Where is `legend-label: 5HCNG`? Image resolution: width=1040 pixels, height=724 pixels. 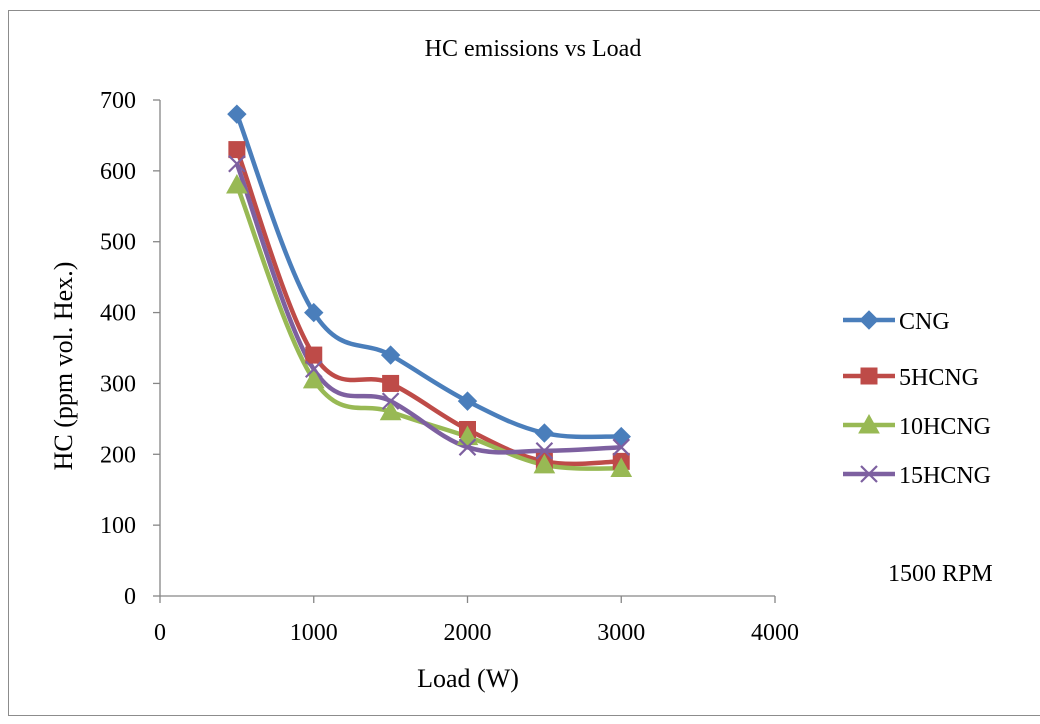 legend-label: 5HCNG is located at coordinates (939, 378).